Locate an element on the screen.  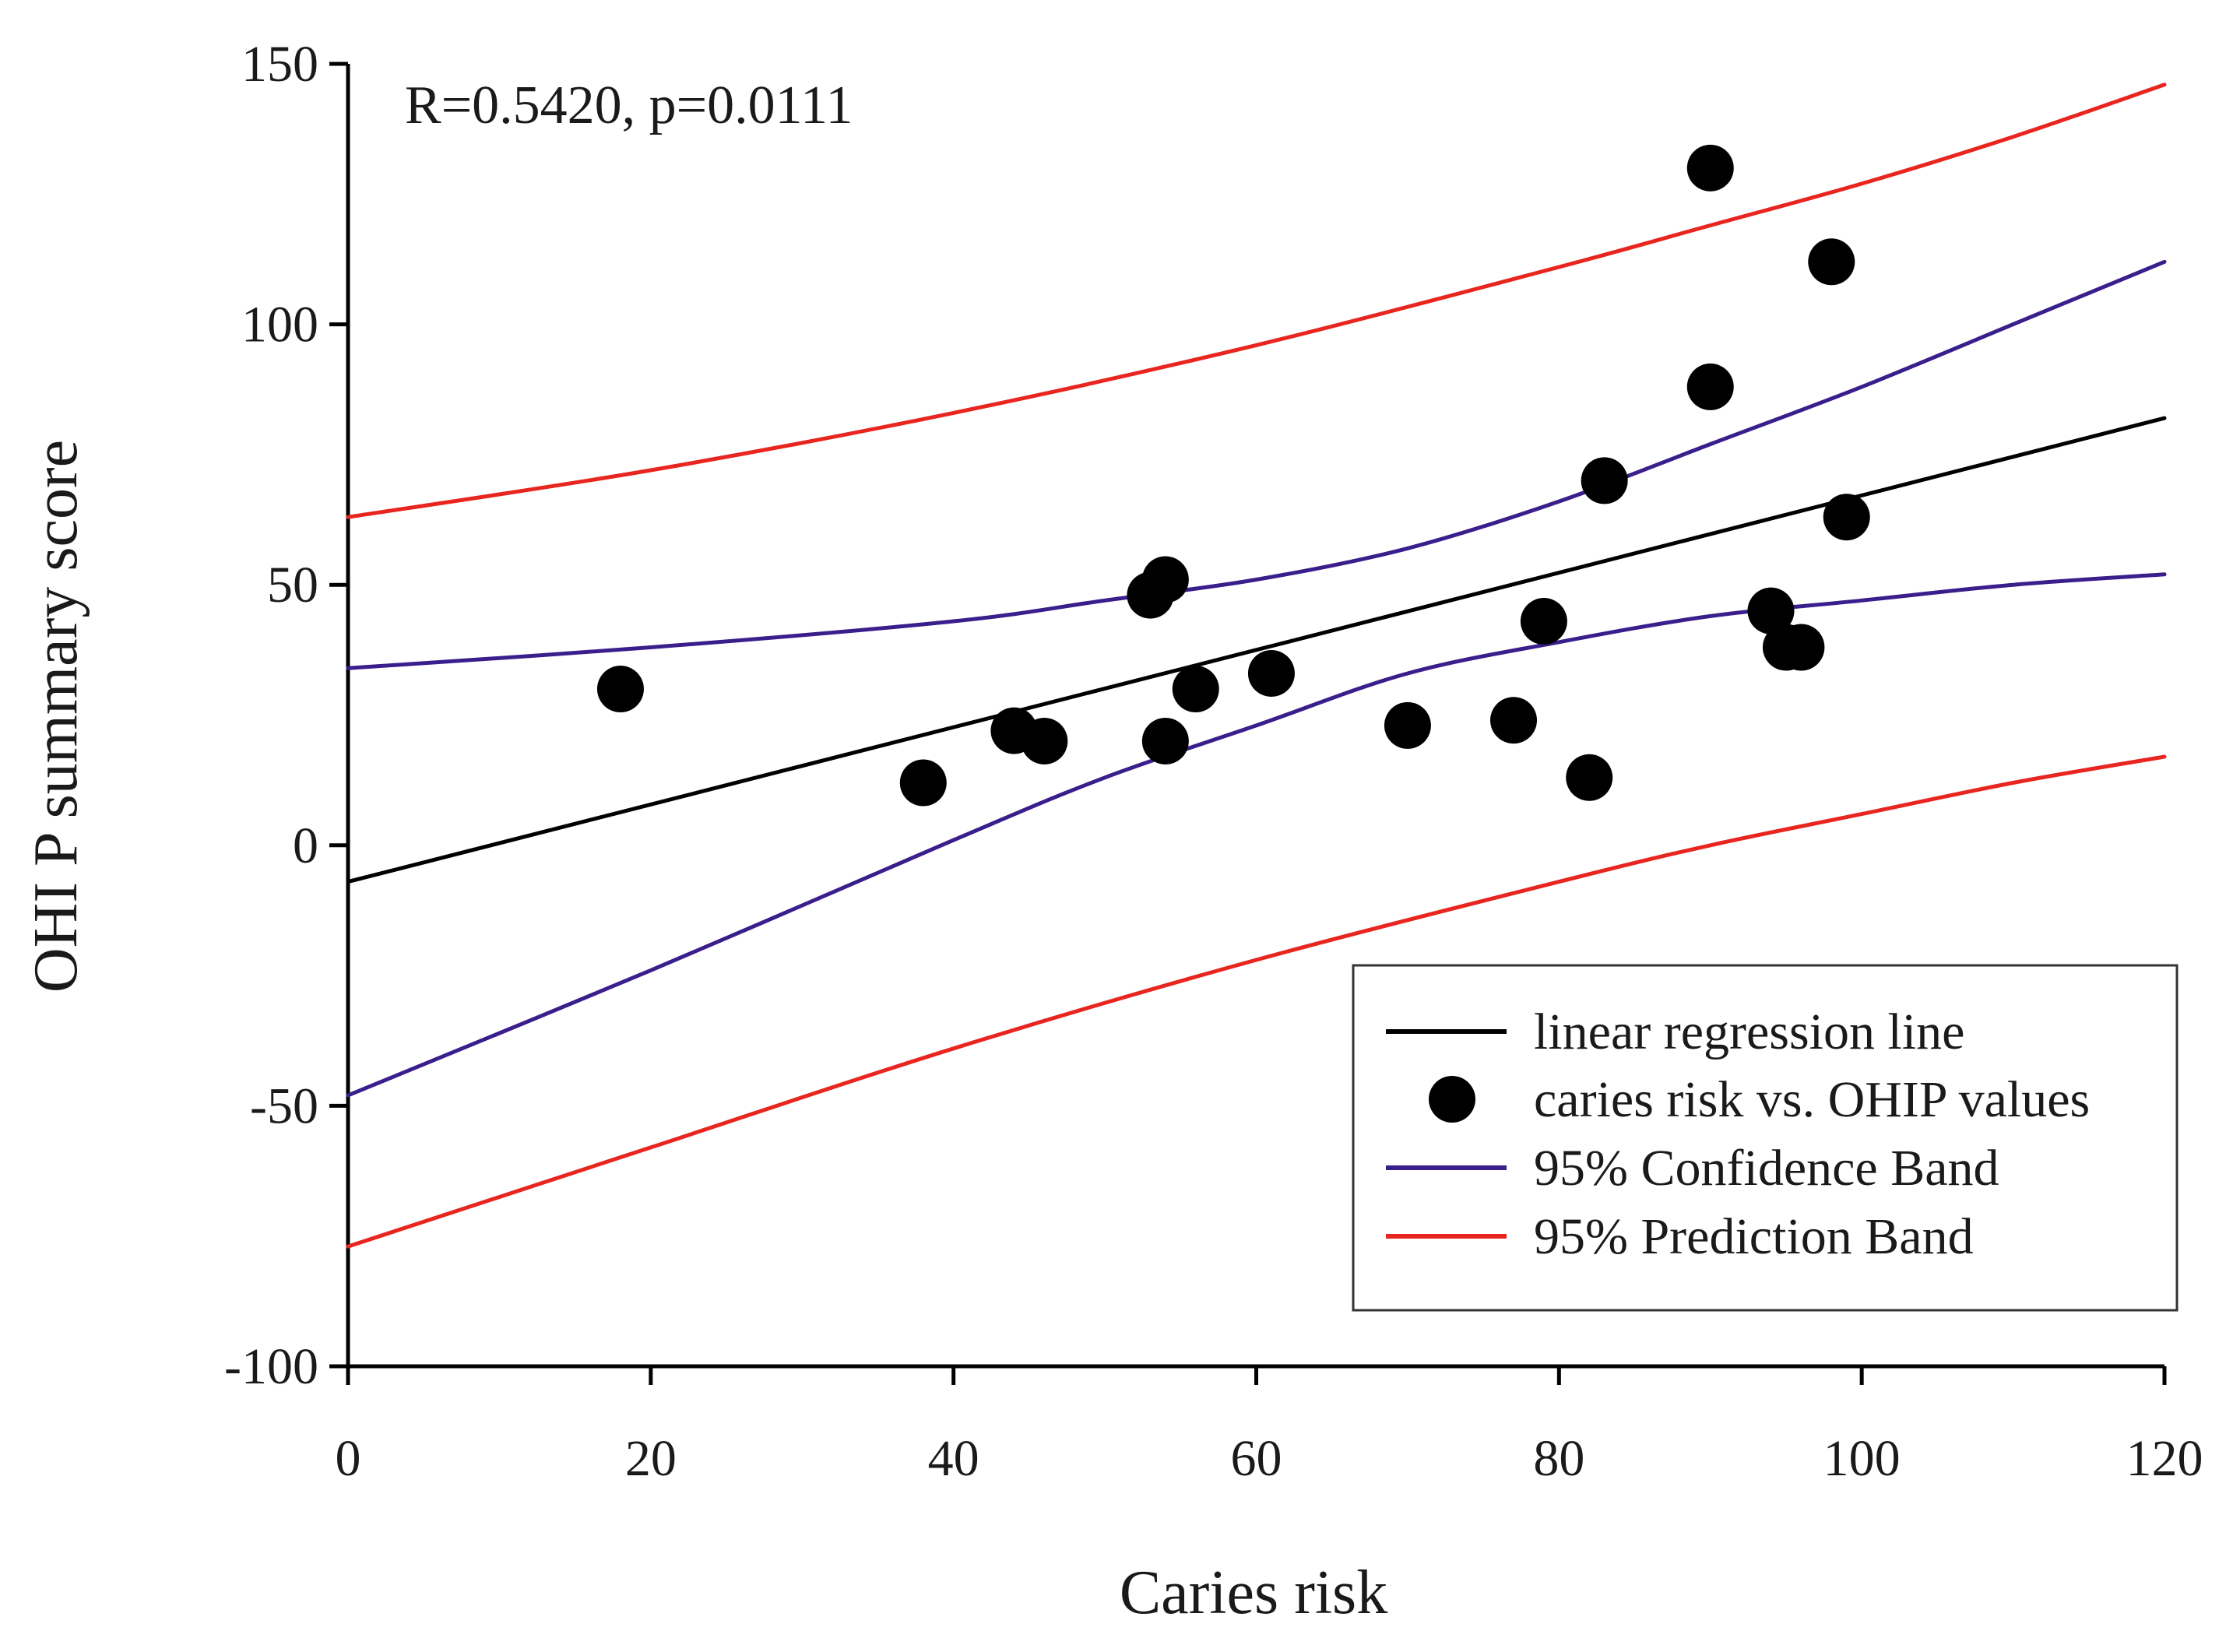
y-axis-title: OHI P summary score is located at coordinates (56, 716).